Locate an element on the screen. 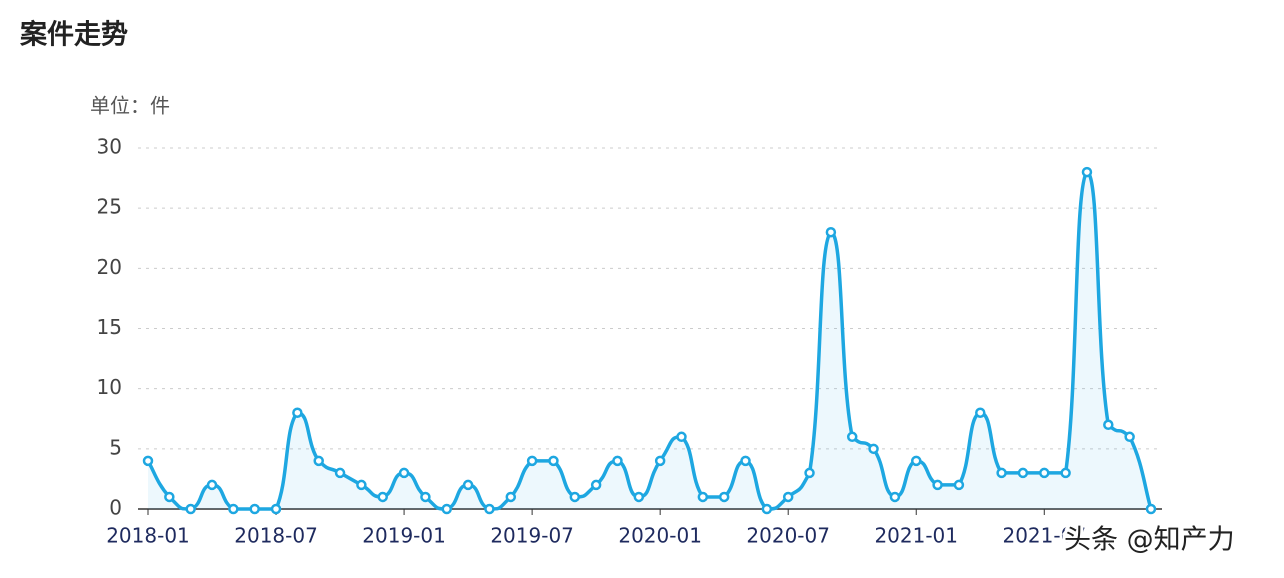 The width and height of the screenshot is (1284, 578). y-tick-label: 0 is located at coordinates (115, 508).